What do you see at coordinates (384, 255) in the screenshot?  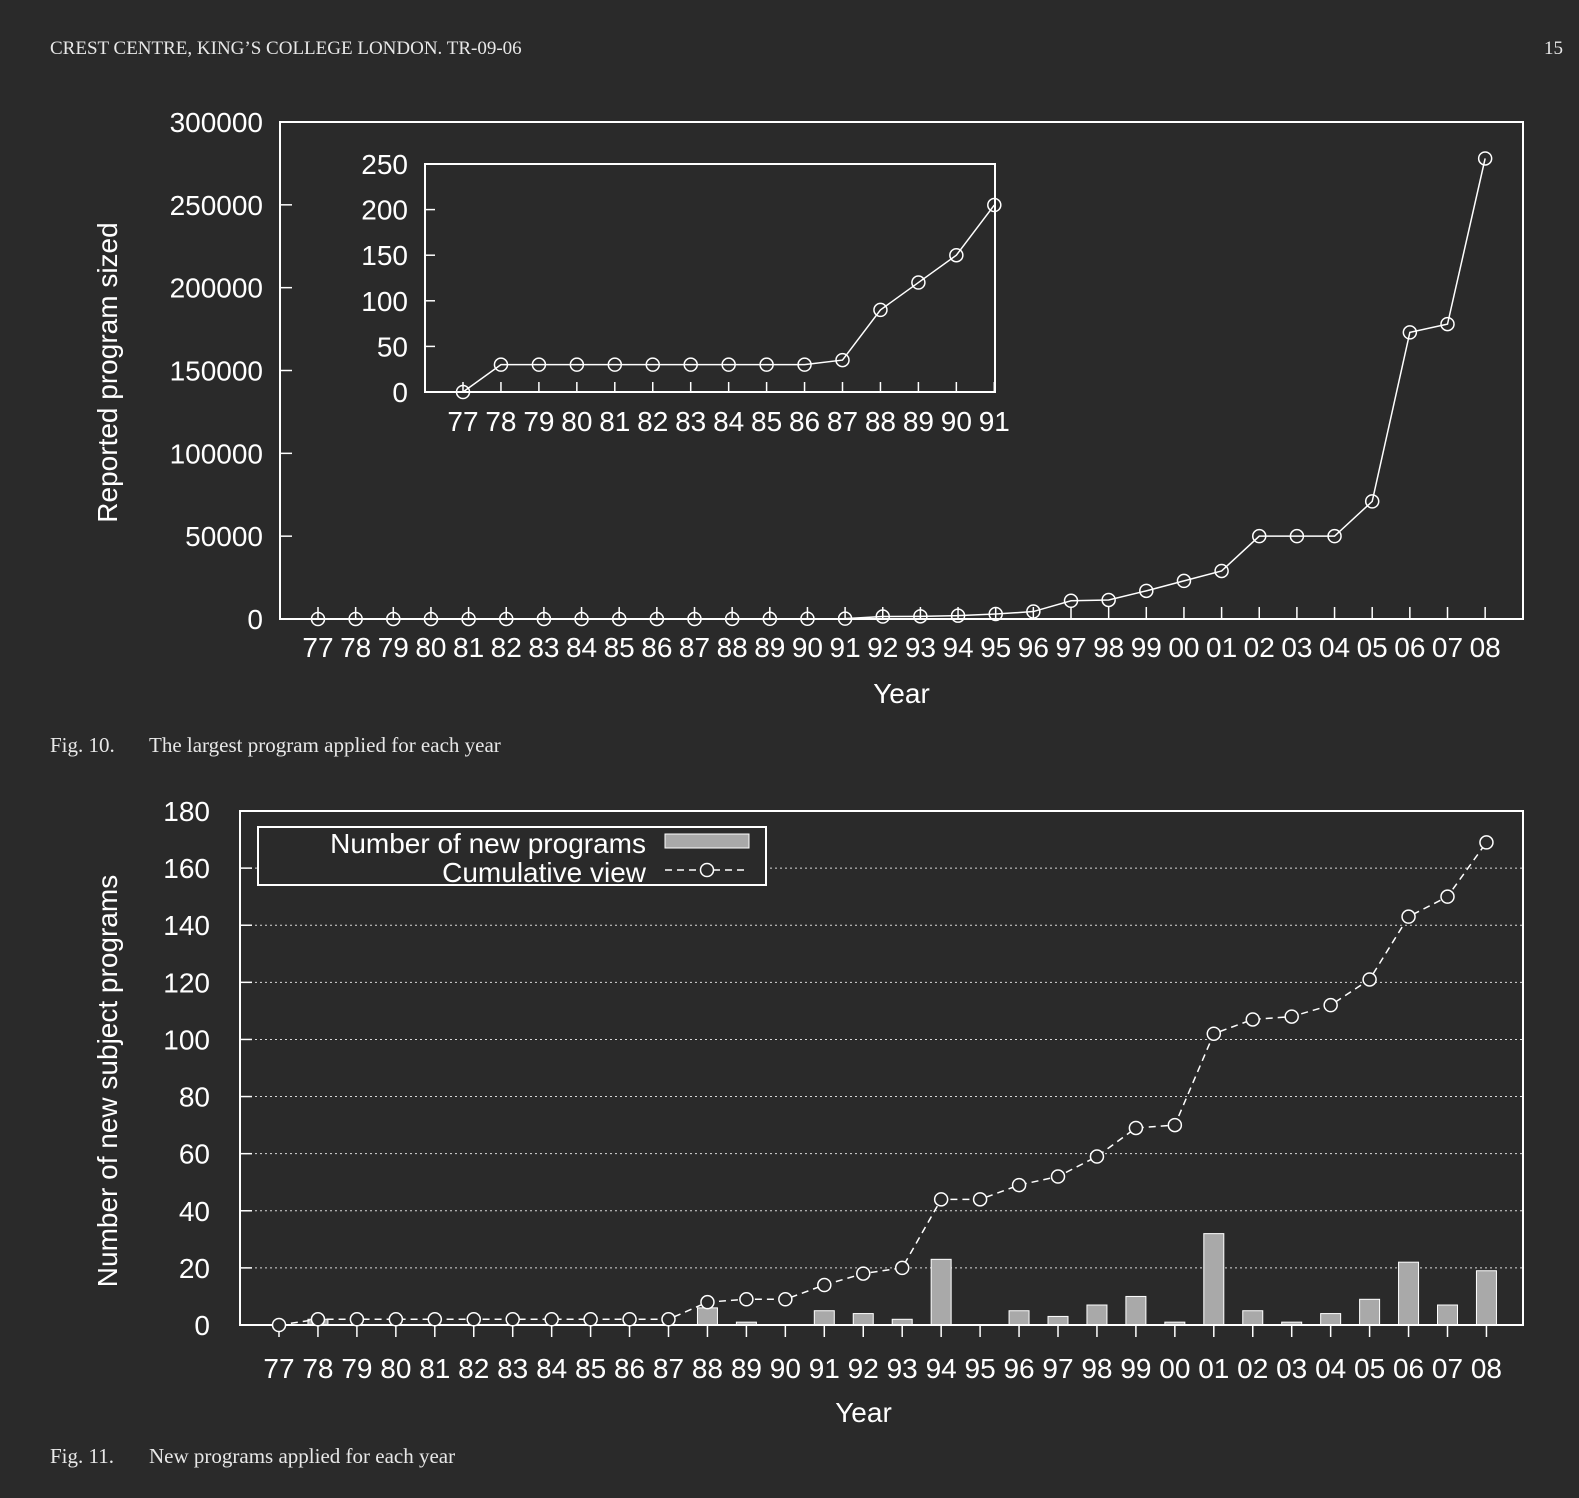 I see `inset-y-tick-label: 150` at bounding box center [384, 255].